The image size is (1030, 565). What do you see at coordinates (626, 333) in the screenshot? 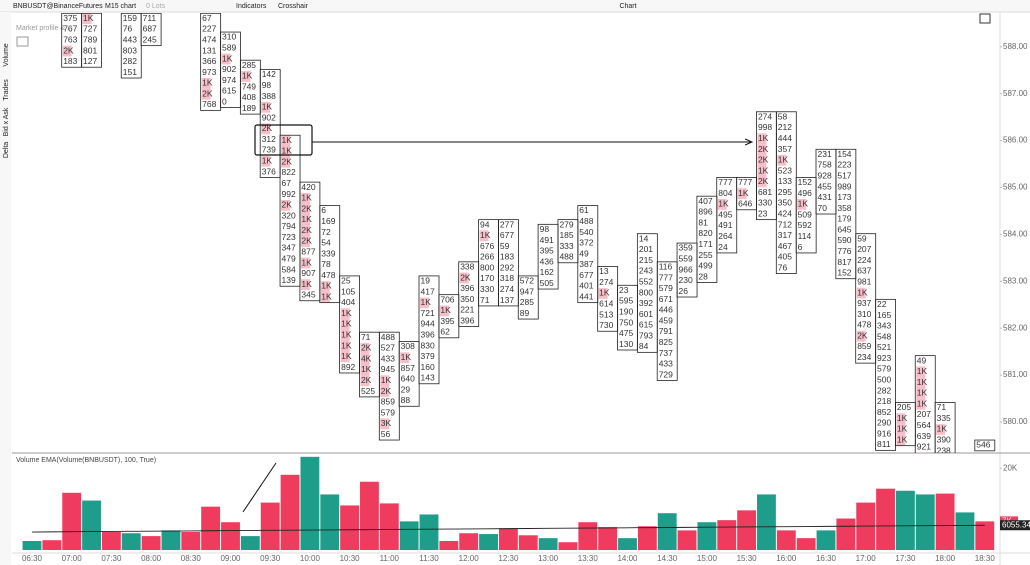
I see `cell-value: 475` at bounding box center [626, 333].